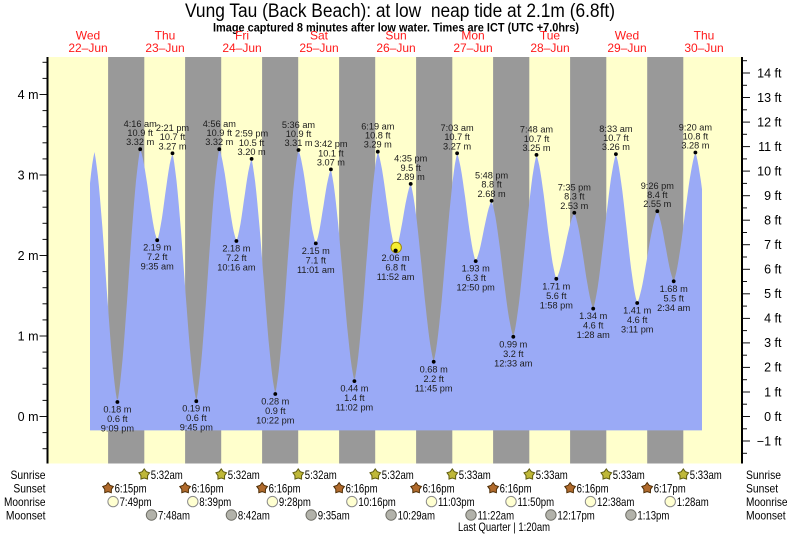 This screenshot has height=542, width=793. I want to click on svg-text: 28–Jun, so click(549, 48).